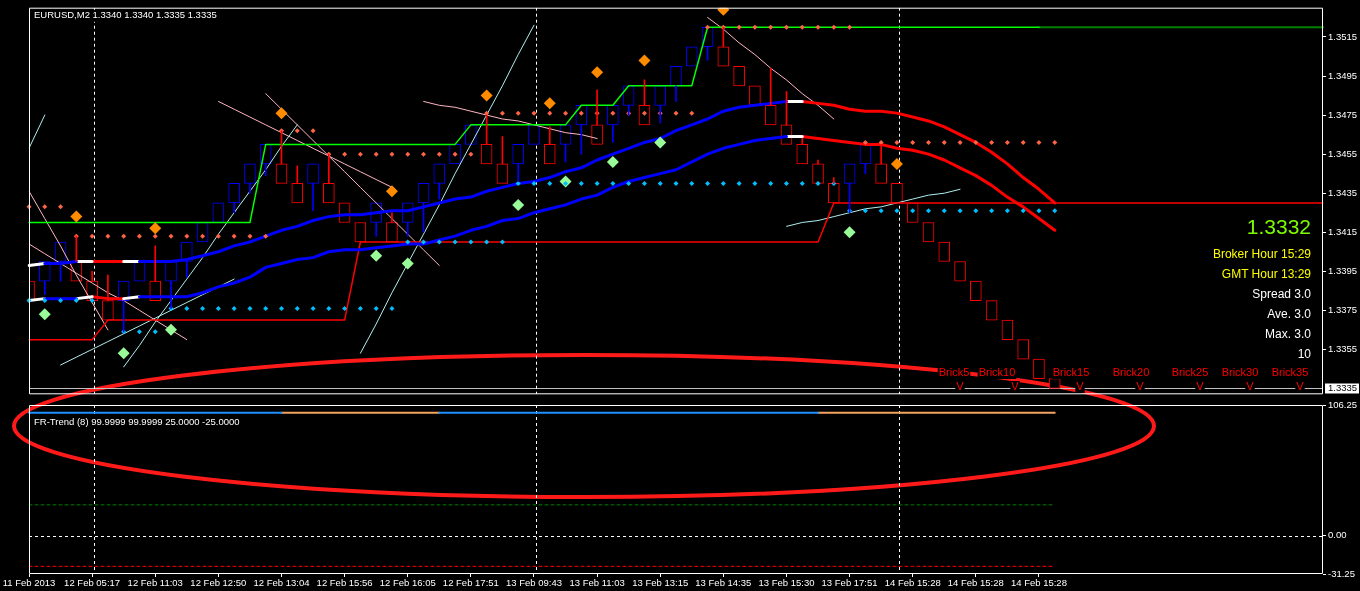  I want to click on annotation: Spread 3.0, so click(1282, 294).